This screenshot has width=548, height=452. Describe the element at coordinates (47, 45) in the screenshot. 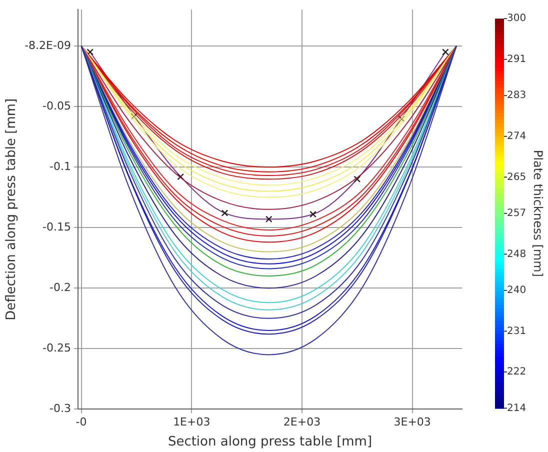

I see `y-tick-label: -8.2E-09` at that location.